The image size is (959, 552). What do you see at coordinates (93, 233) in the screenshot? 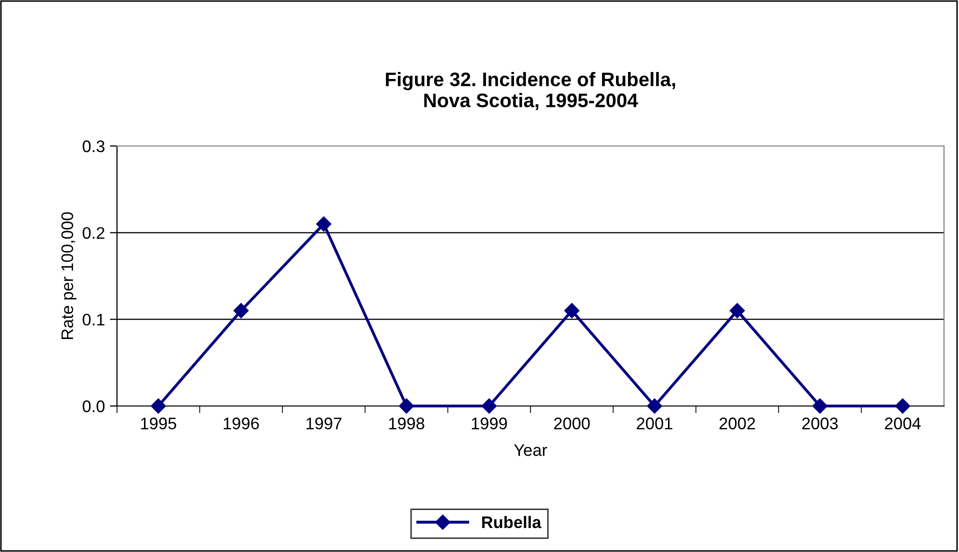
I see `y-tick-label: 0.2` at bounding box center [93, 233].